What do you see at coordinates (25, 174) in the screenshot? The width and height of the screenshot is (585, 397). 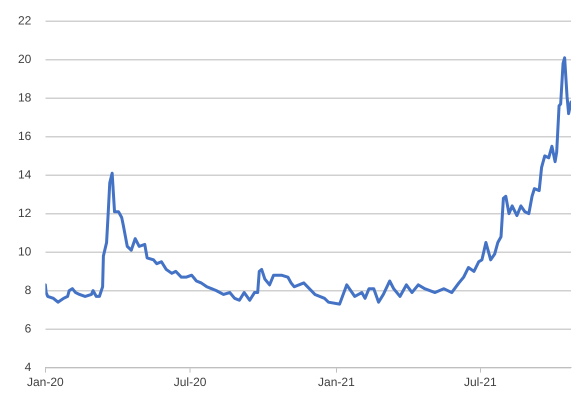 I see `y-tick-label: 14` at bounding box center [25, 174].